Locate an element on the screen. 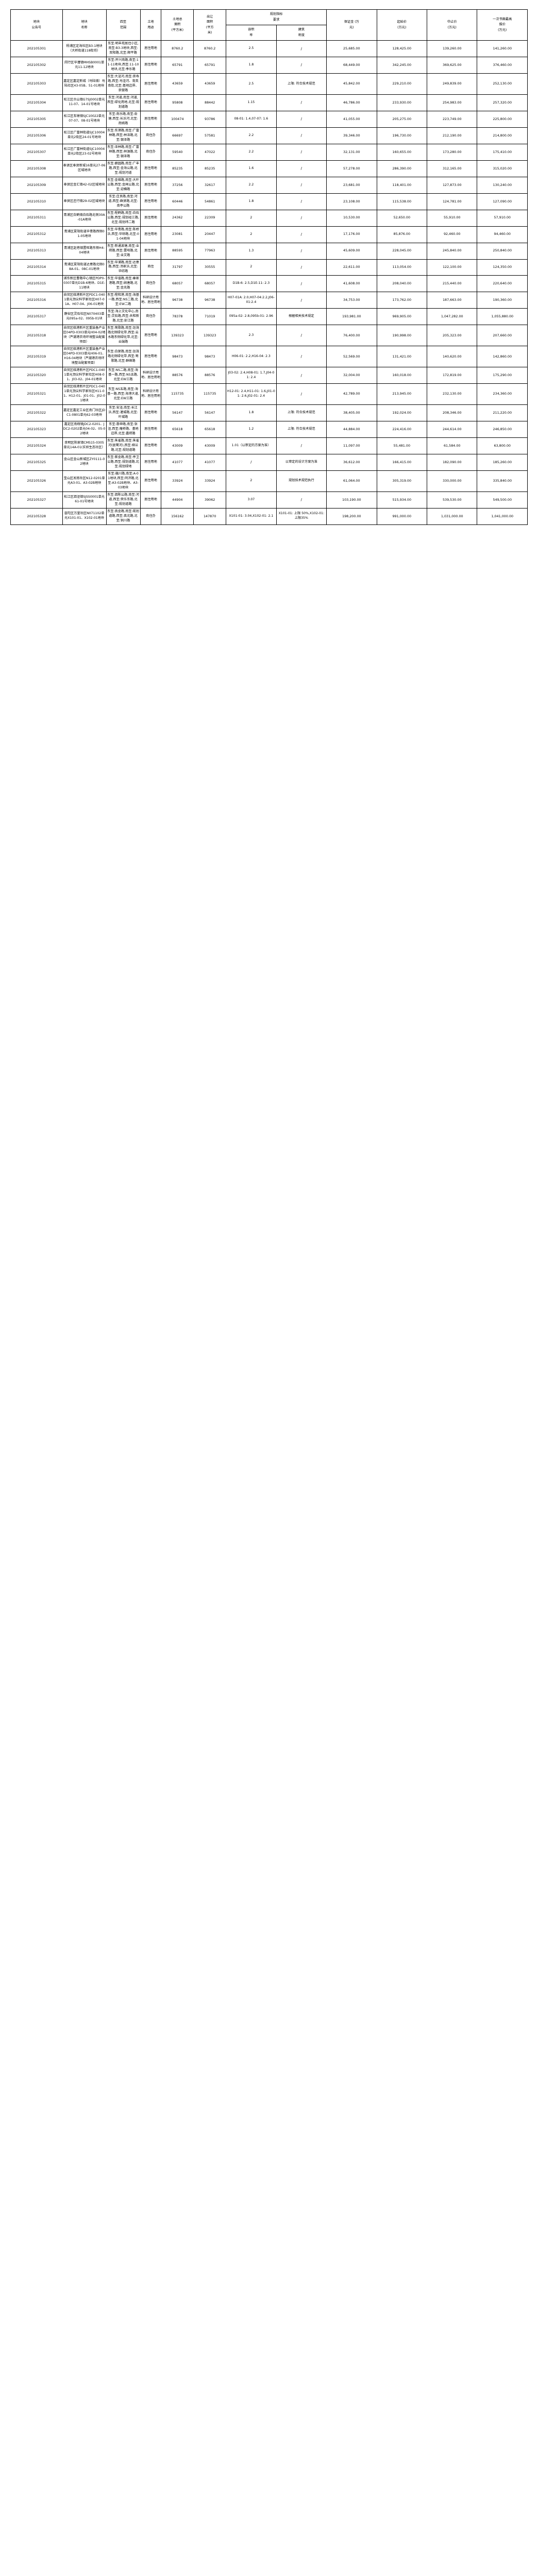 This screenshot has width=538, height=2576. cell-stop-price: 223,749.00 is located at coordinates (452, 119).